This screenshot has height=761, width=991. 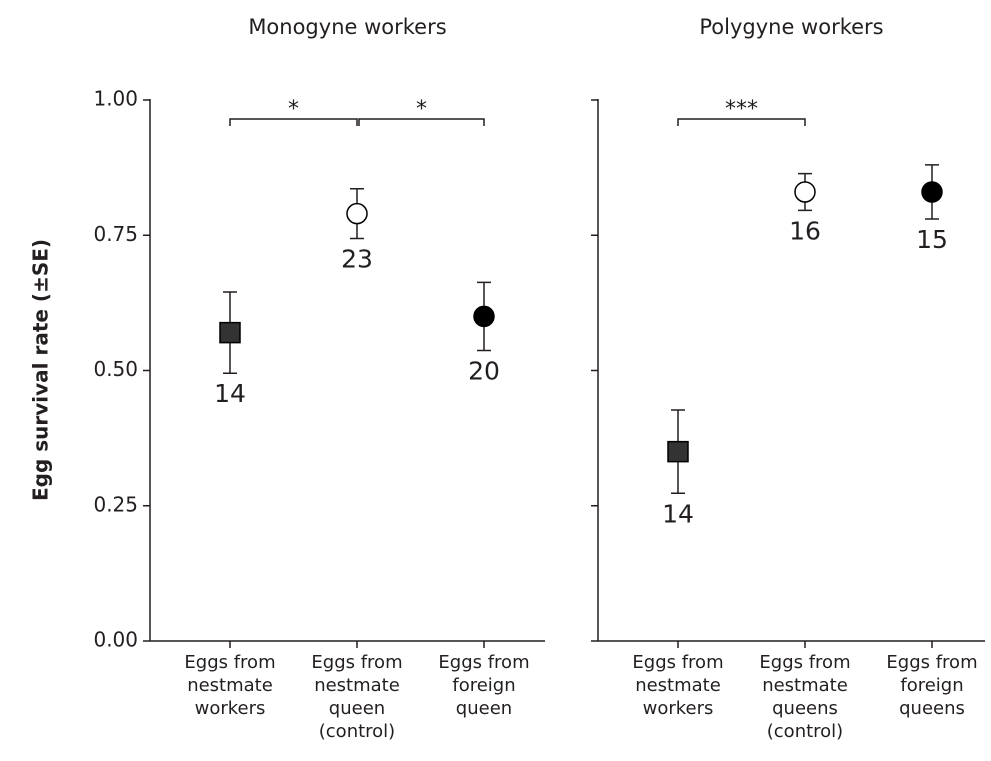 What do you see at coordinates (115, 640) in the screenshot?
I see `y-tick-label: 0.00` at bounding box center [115, 640].